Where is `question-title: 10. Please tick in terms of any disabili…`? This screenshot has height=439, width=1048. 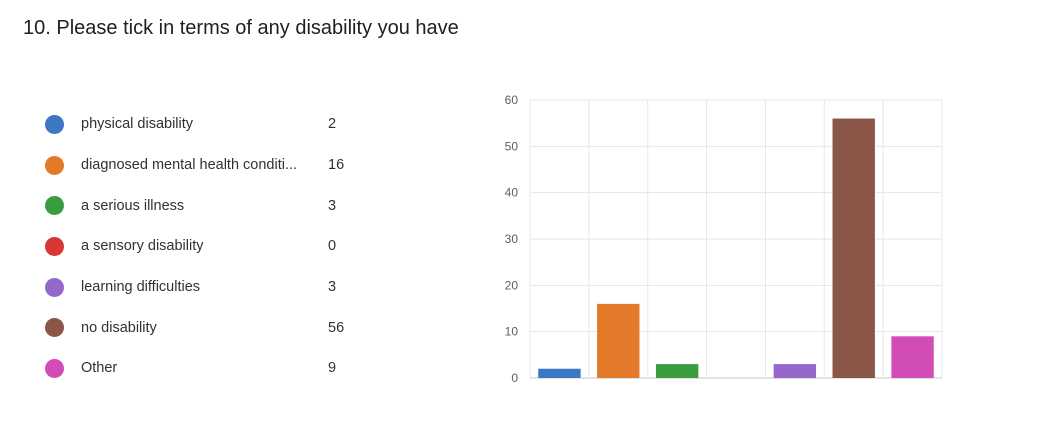
question-title: 10. Please tick in terms of any disabili… is located at coordinates (241, 28).